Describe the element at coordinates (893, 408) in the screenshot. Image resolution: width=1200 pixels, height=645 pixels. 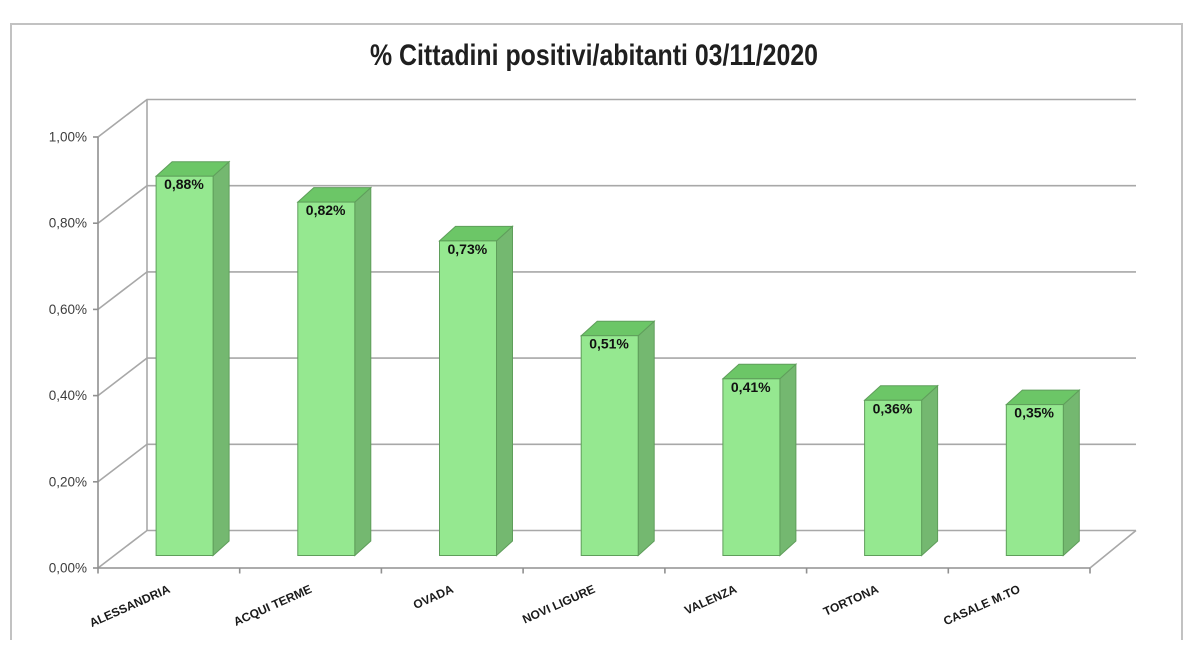
I see `svg-text: 0,36%` at that location.